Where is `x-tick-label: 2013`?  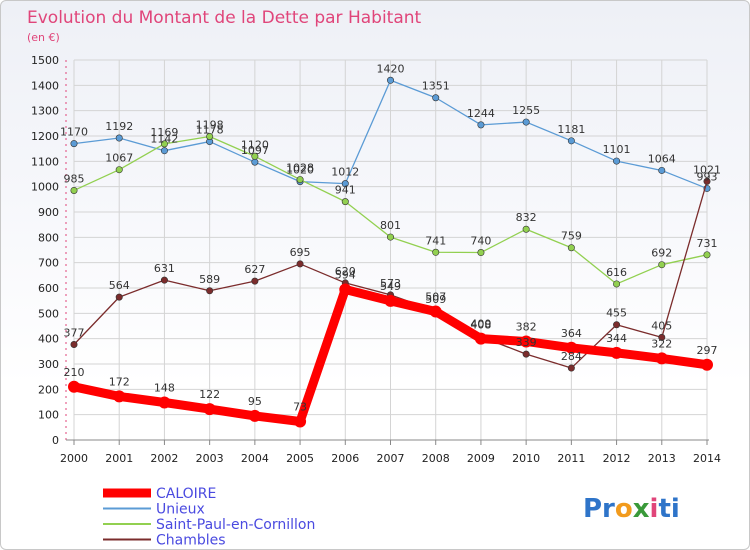 x-tick-label: 2013 is located at coordinates (662, 458).